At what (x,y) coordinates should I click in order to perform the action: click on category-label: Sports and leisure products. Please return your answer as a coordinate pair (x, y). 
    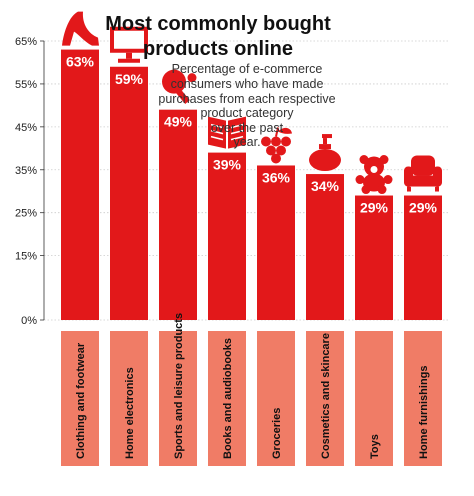
    Looking at the image, I should click on (179, 386).